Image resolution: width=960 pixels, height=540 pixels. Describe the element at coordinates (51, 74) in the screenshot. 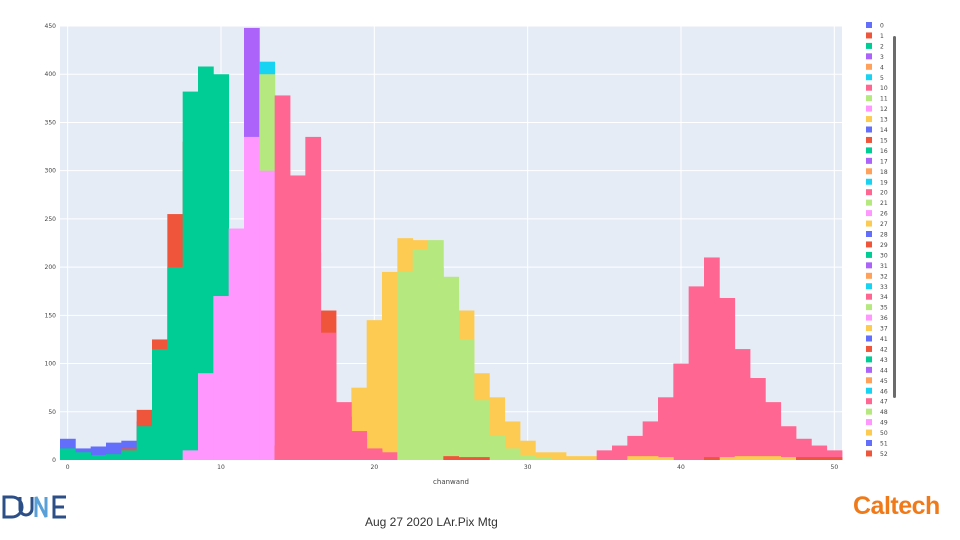

I see `y-tick-label: 400` at that location.